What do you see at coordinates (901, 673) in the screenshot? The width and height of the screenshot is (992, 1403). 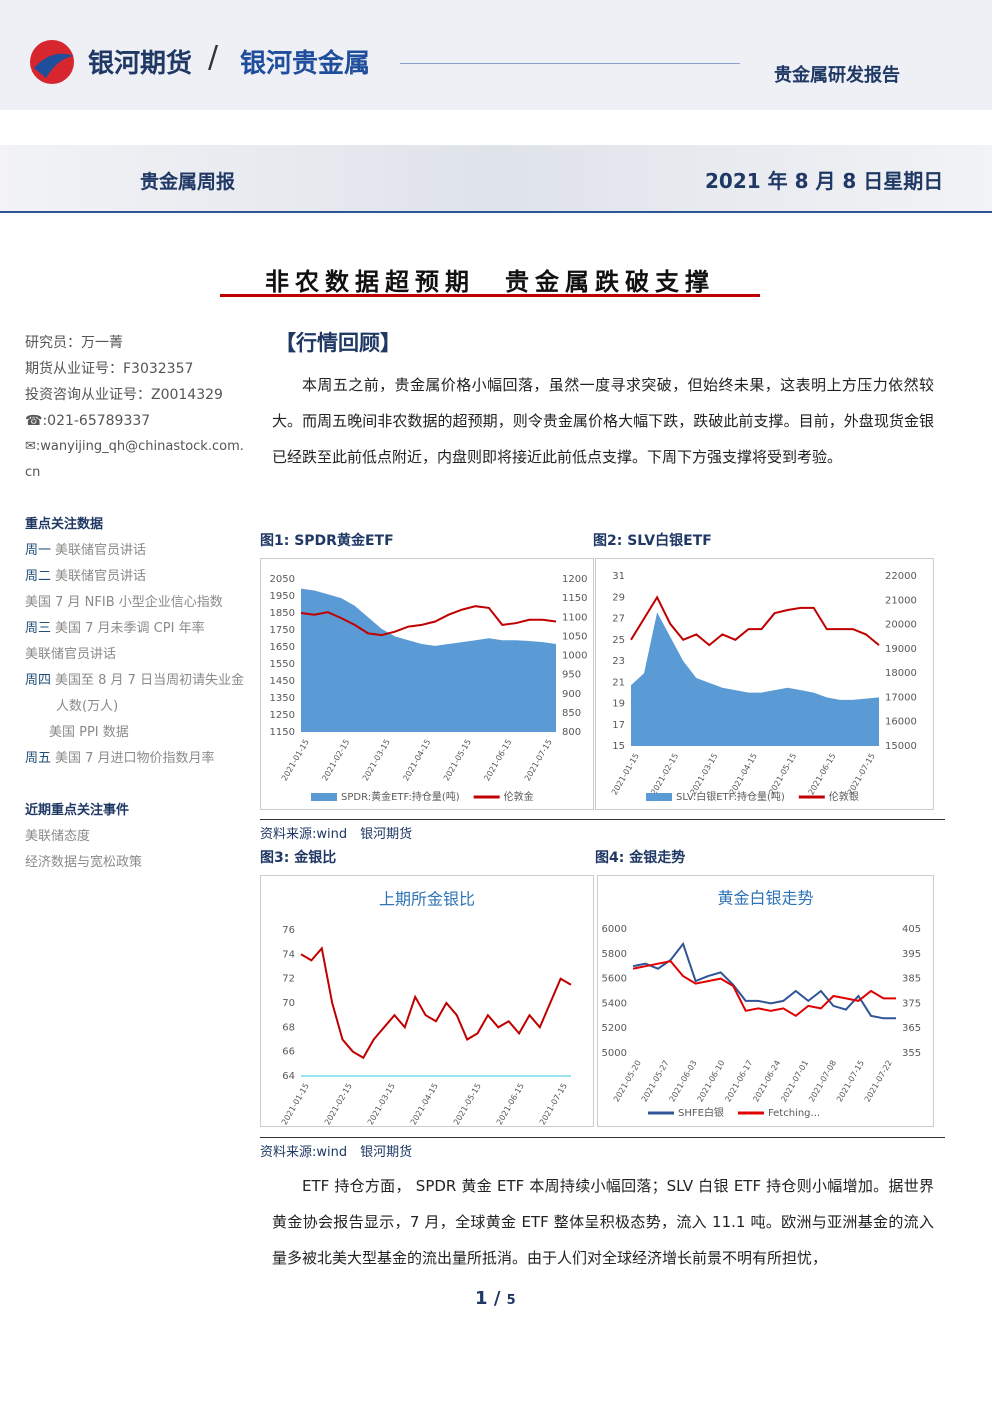 I see `y2-tick-label: 18000` at bounding box center [901, 673].